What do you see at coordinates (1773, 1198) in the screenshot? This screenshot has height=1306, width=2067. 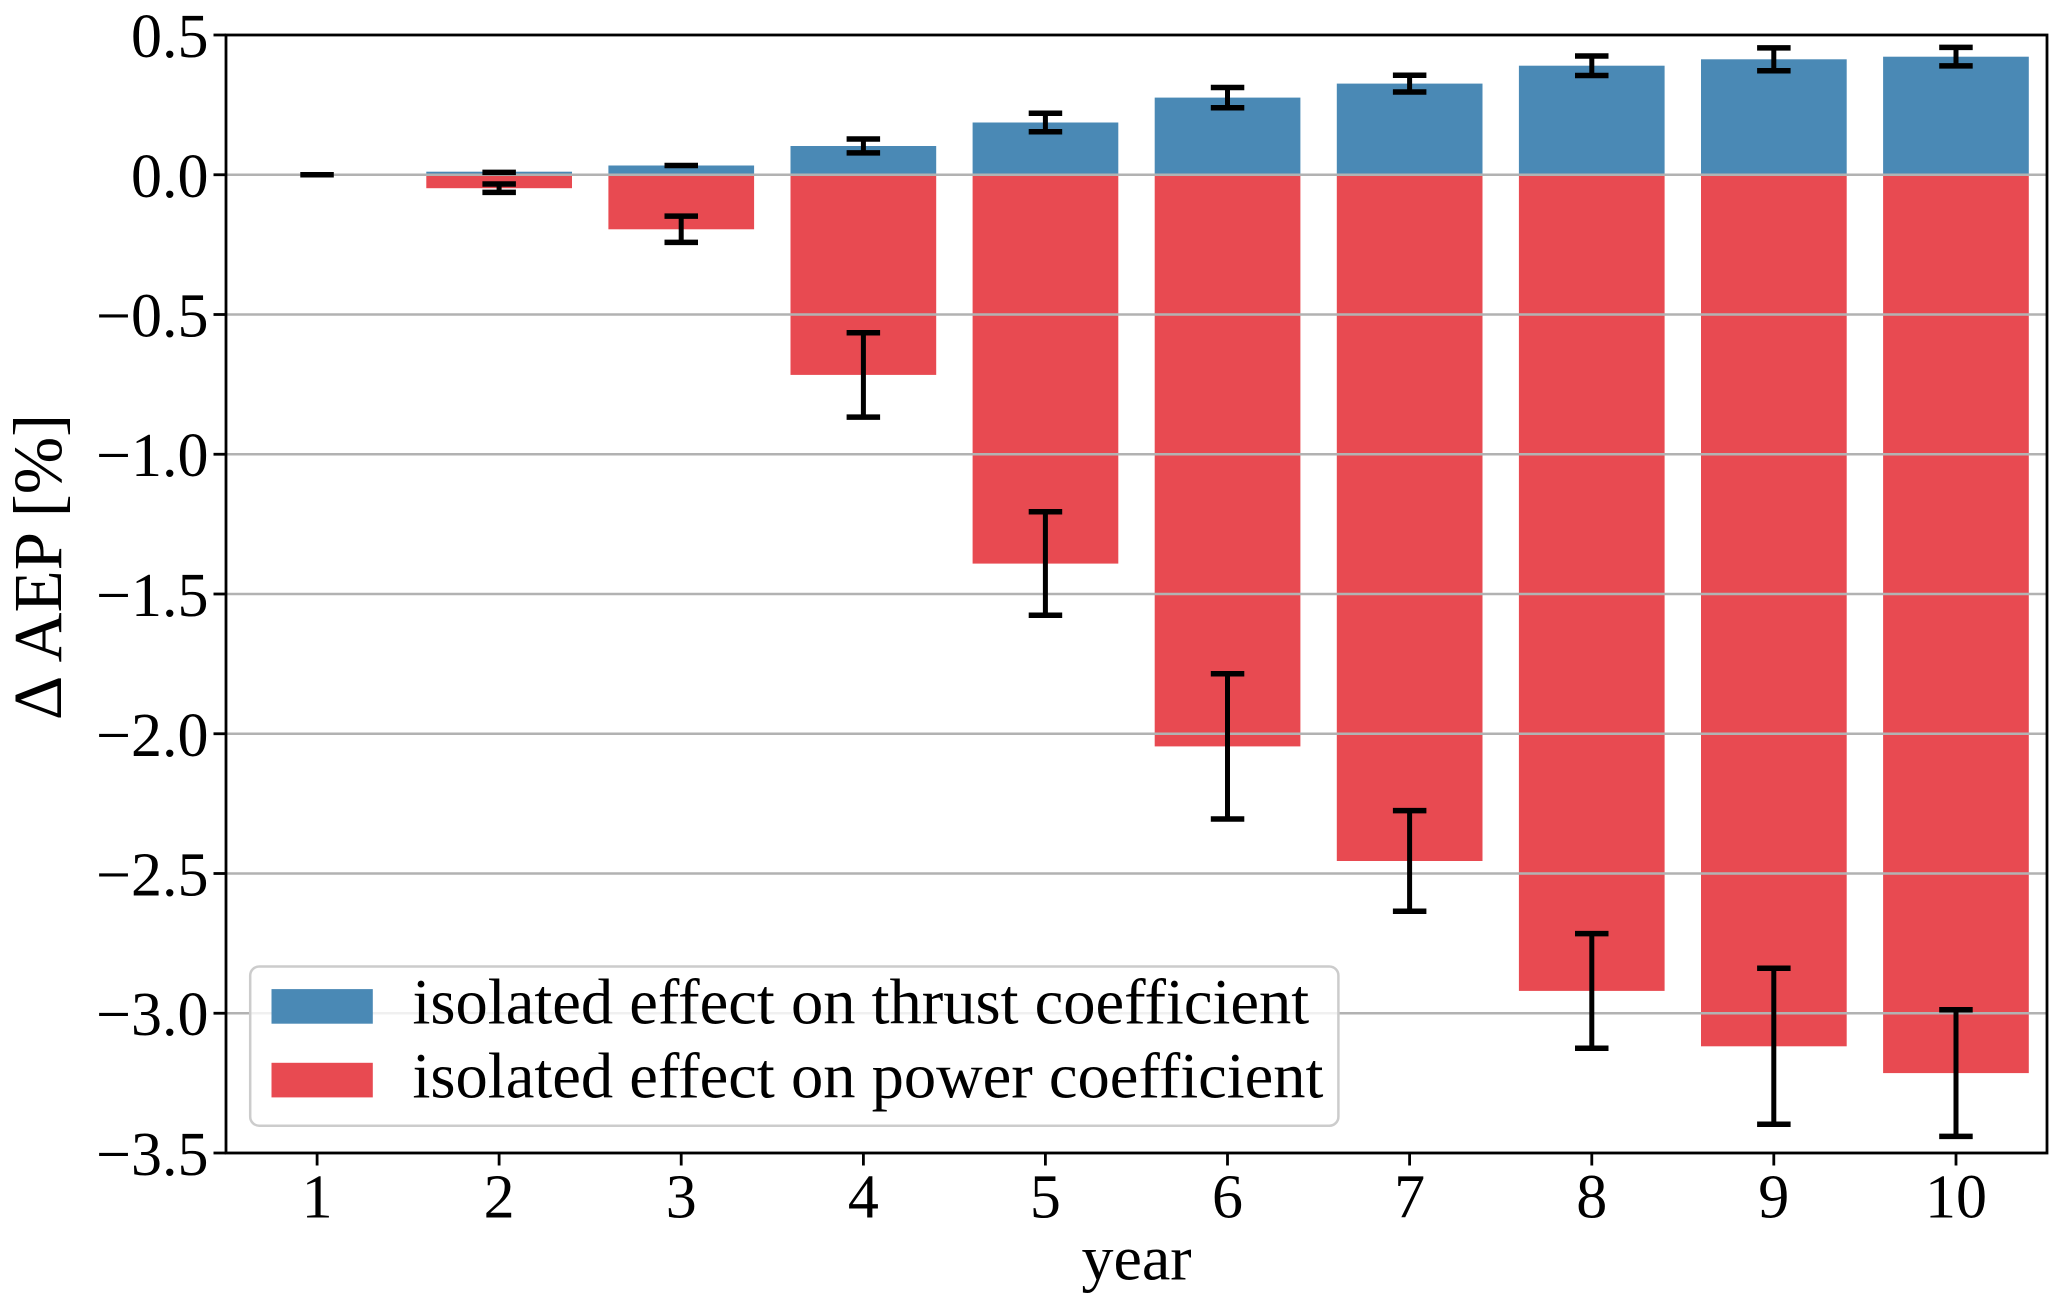 I see `svg-text: 9` at bounding box center [1773, 1198].